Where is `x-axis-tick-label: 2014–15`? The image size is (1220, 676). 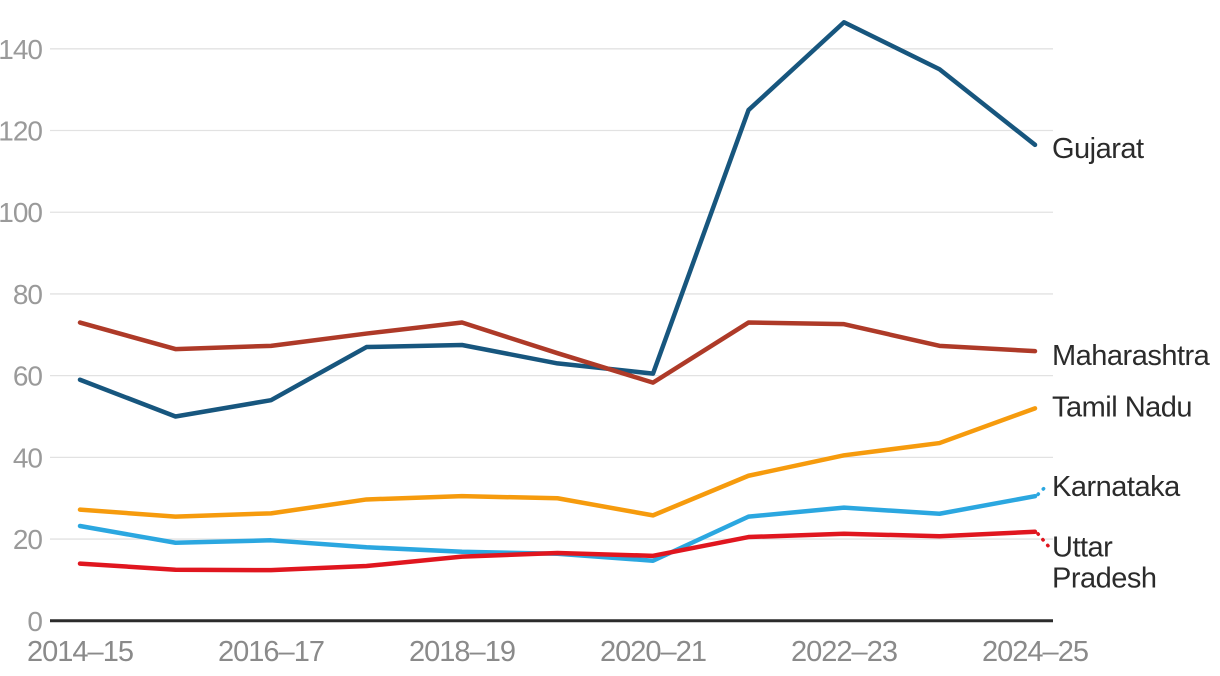 x-axis-tick-label: 2014–15 is located at coordinates (80, 652).